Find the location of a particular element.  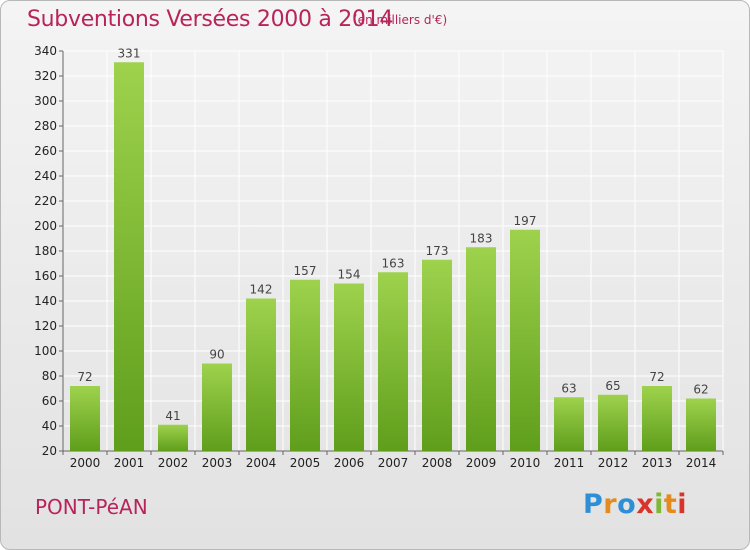

x-tick-label: 2003 is located at coordinates (217, 463).